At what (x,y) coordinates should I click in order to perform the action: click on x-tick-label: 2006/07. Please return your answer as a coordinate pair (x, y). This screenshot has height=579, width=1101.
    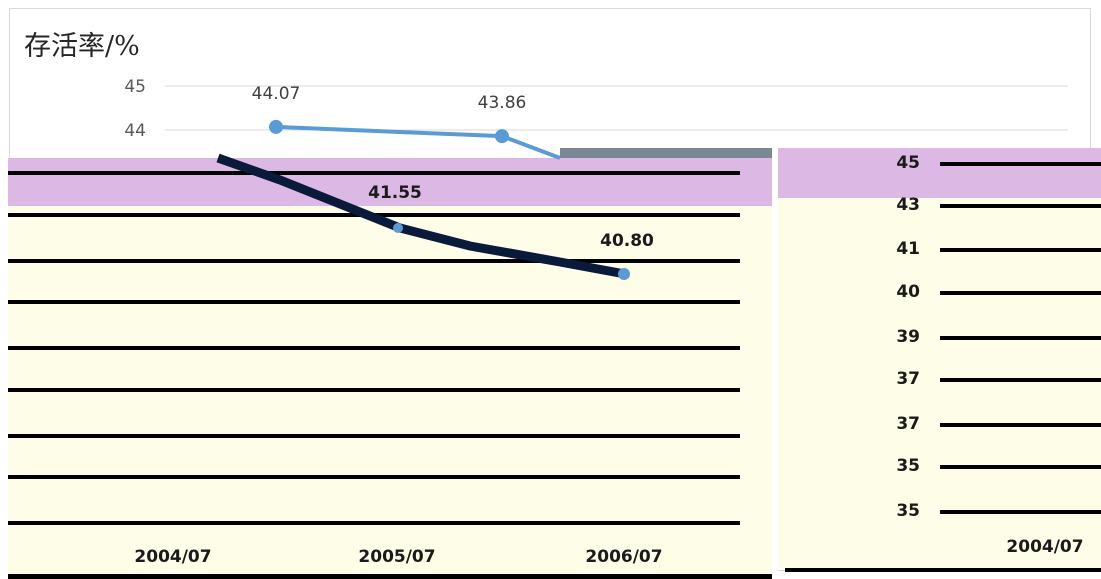
    Looking at the image, I should click on (623, 557).